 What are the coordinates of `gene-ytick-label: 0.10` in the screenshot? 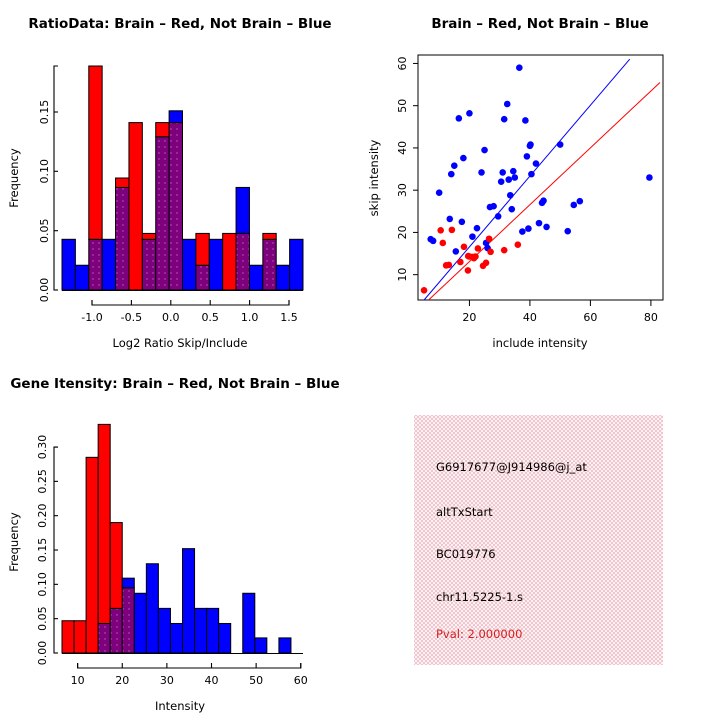 It's located at (42, 584).